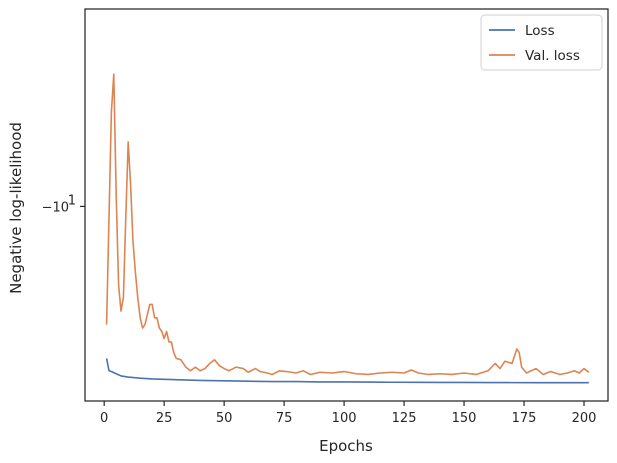 This screenshot has height=463, width=617. What do you see at coordinates (584, 418) in the screenshot?
I see `x-tick-label: 200` at bounding box center [584, 418].